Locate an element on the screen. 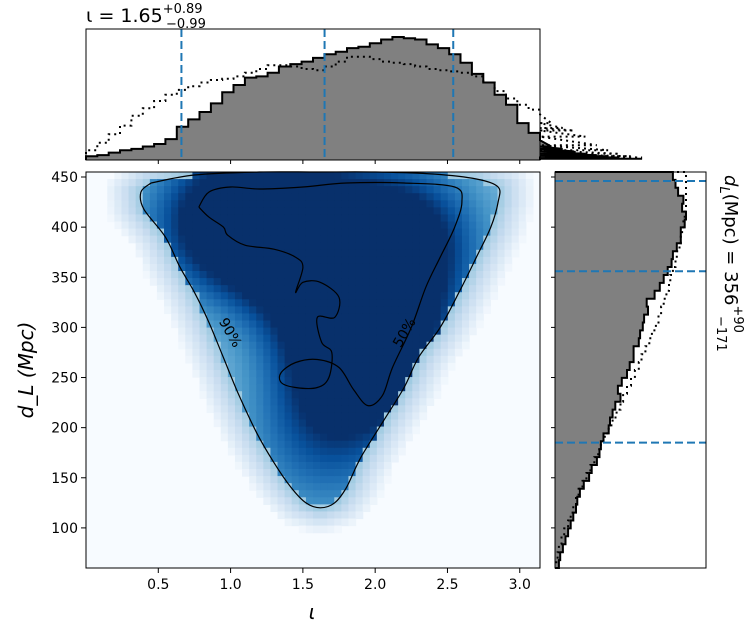 The image size is (753, 635). marginal-y-title-sub: −171 is located at coordinates (720, 334).